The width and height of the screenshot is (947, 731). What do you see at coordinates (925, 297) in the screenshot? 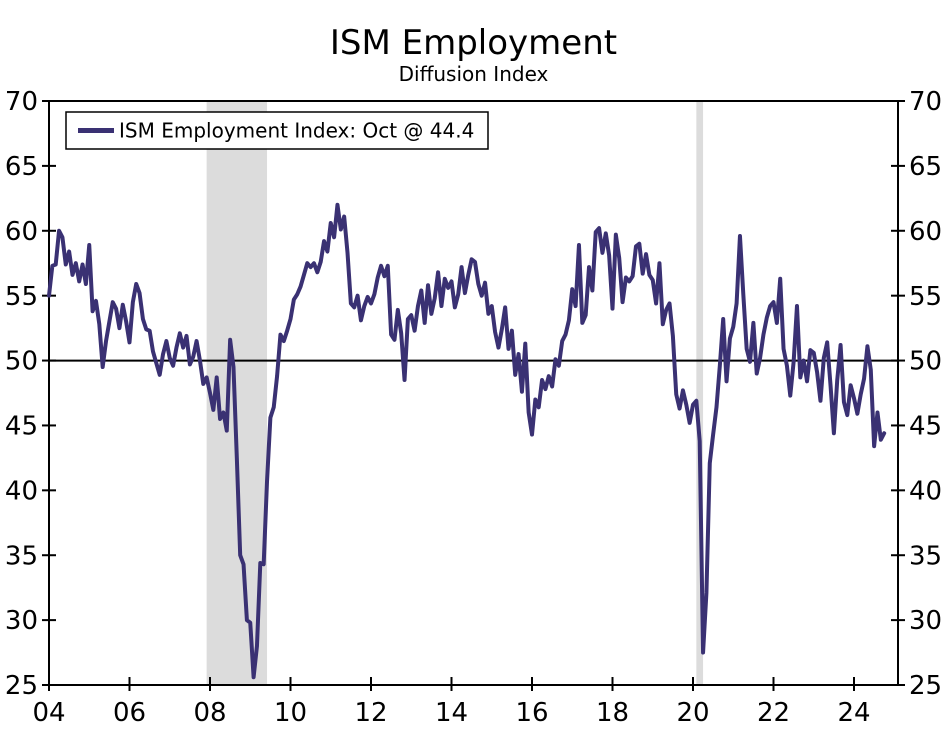
I see `y-tick-label-right: 55` at bounding box center [925, 297].